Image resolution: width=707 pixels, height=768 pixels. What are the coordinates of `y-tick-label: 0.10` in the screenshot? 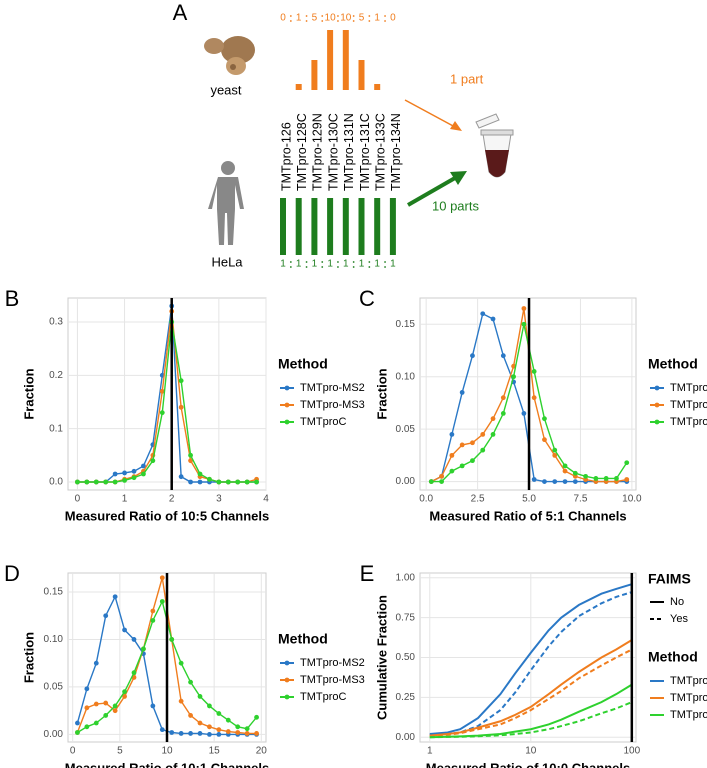 It's located at (406, 376).